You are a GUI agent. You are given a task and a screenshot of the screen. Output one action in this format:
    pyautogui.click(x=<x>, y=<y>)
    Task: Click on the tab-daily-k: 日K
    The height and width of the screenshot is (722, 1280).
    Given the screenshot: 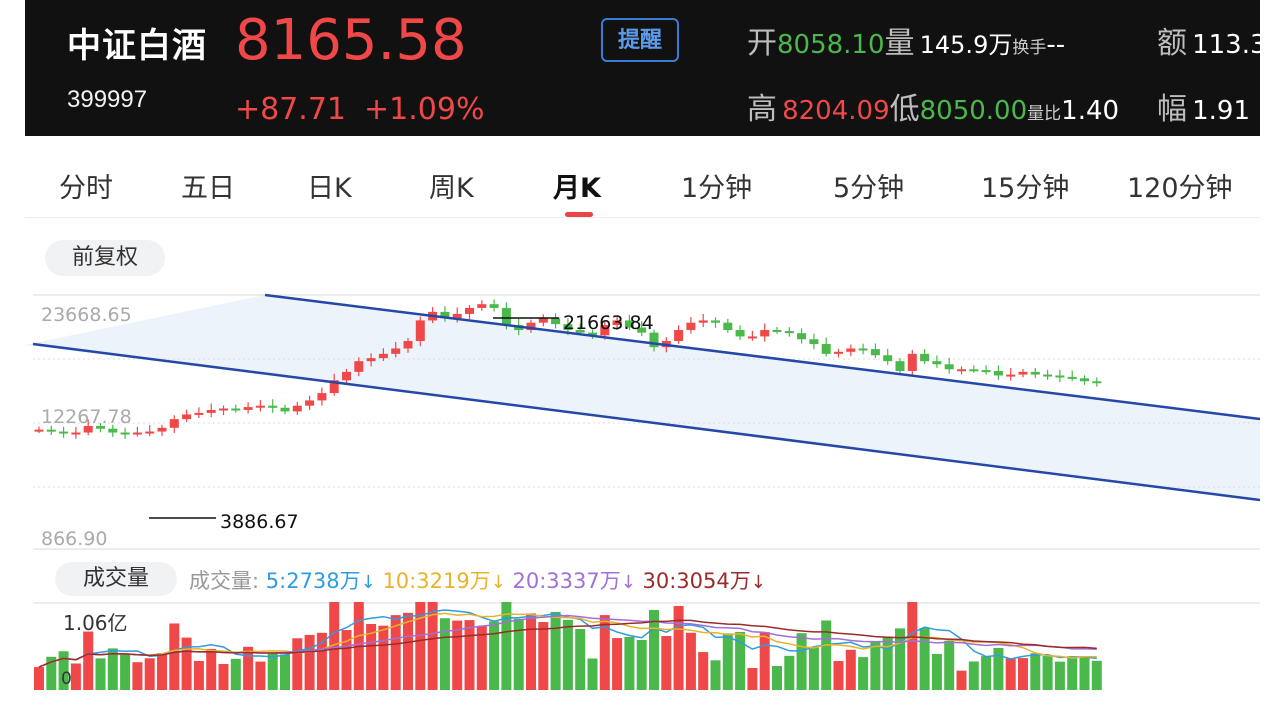 What is the action you would take?
    pyautogui.click(x=329, y=188)
    